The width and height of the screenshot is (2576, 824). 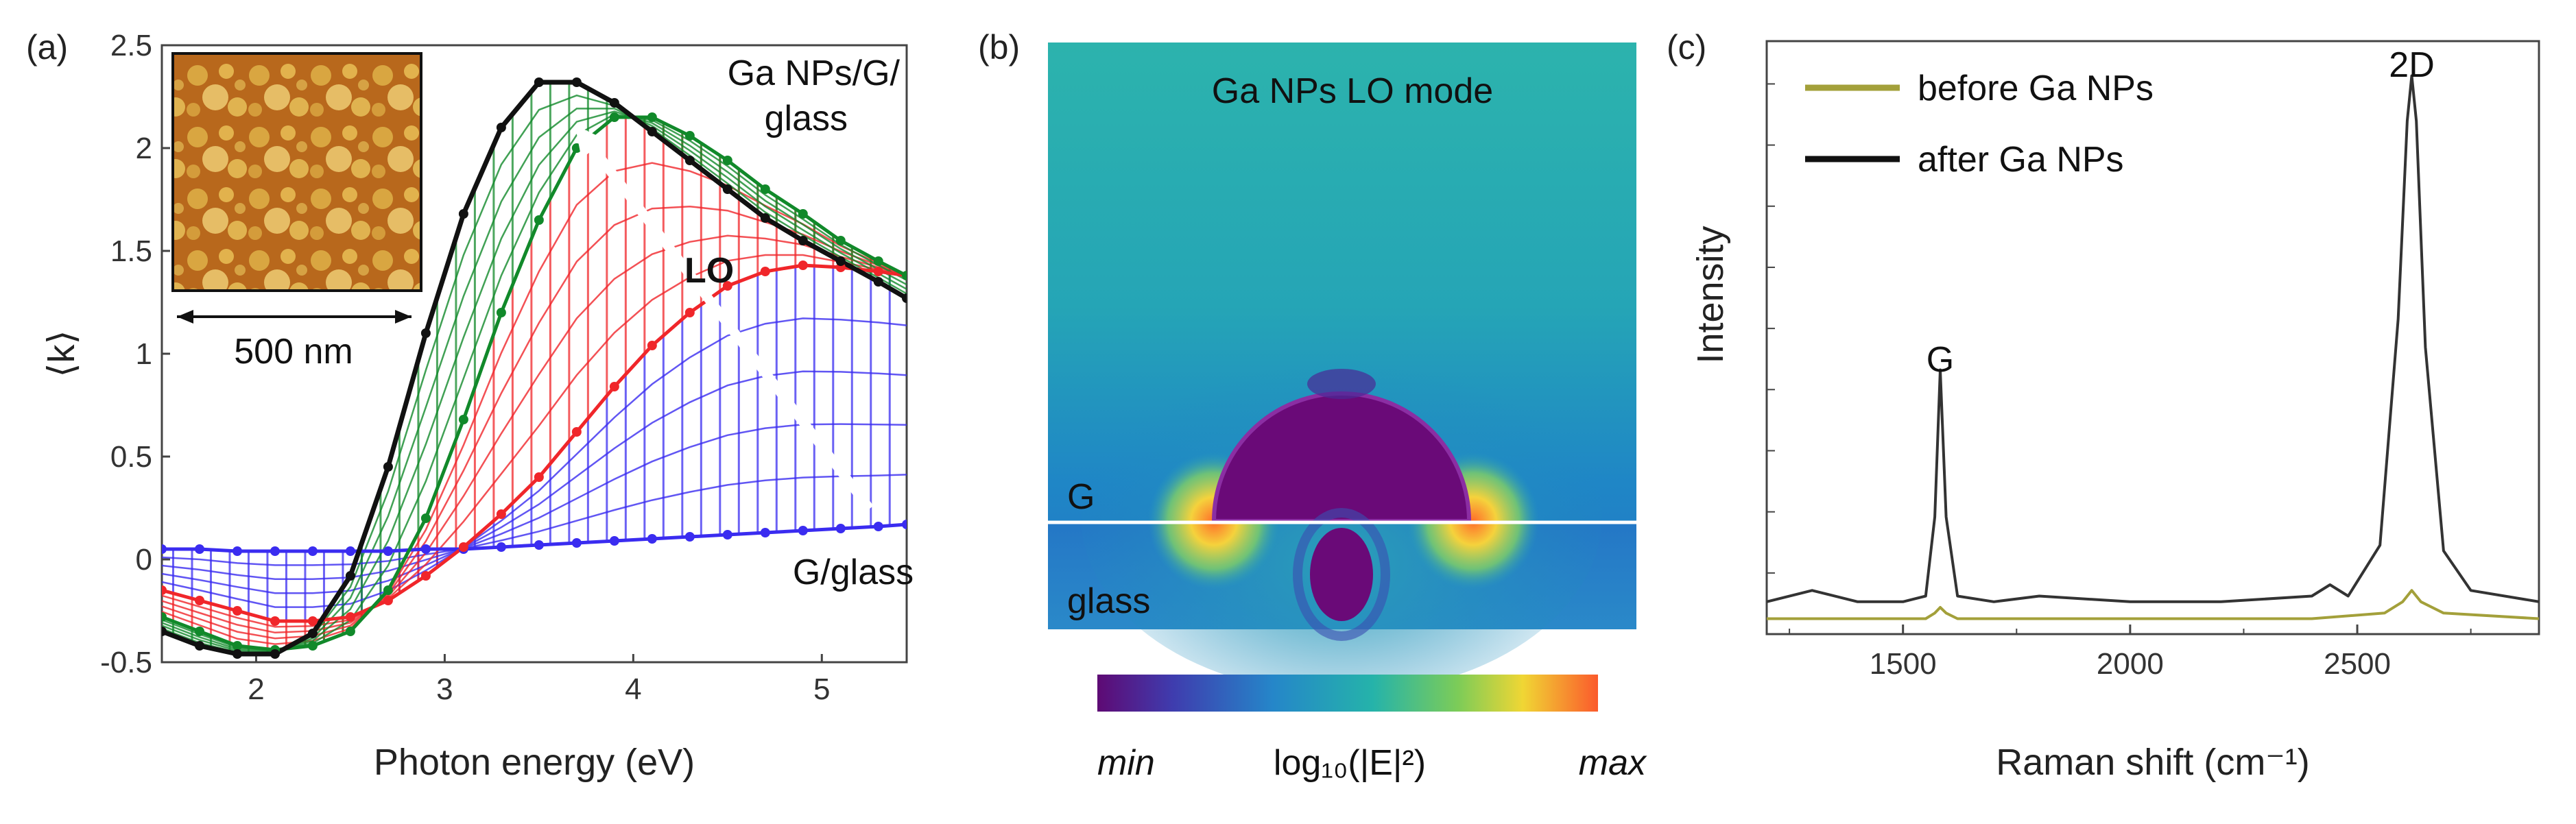 What do you see at coordinates (1903, 664) in the screenshot?
I see `c-xtick-label: 1500` at bounding box center [1903, 664].